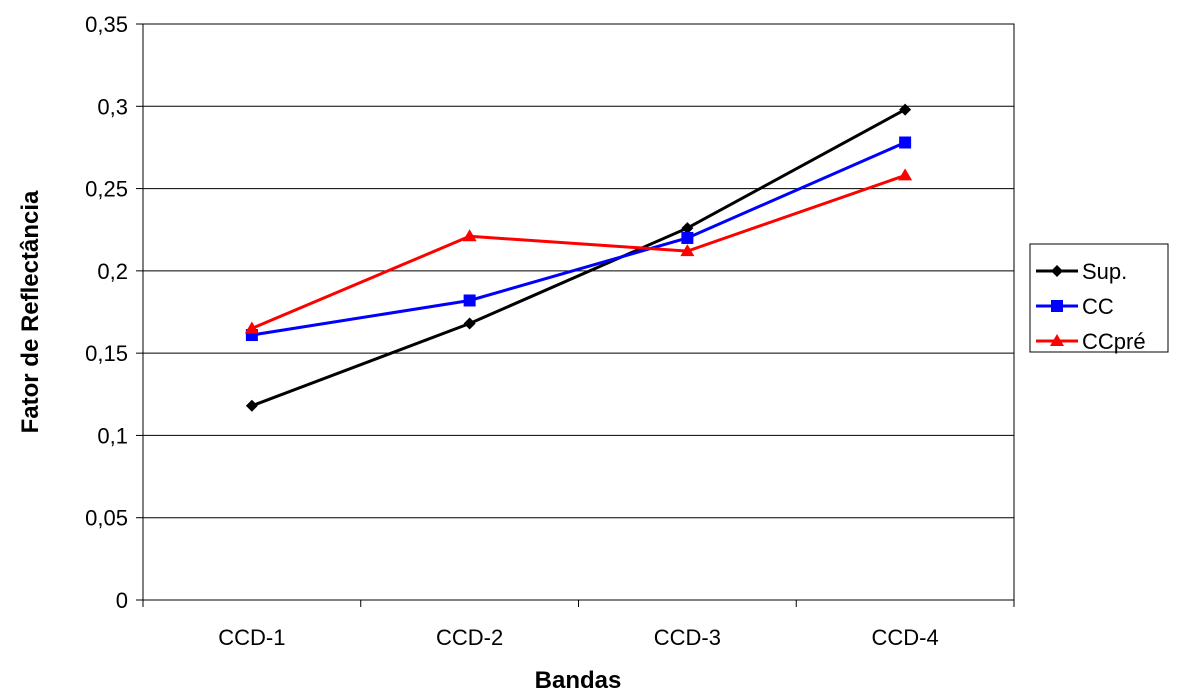  I want to click on y-axis-title: Fator de Reflectância, so click(30, 311).